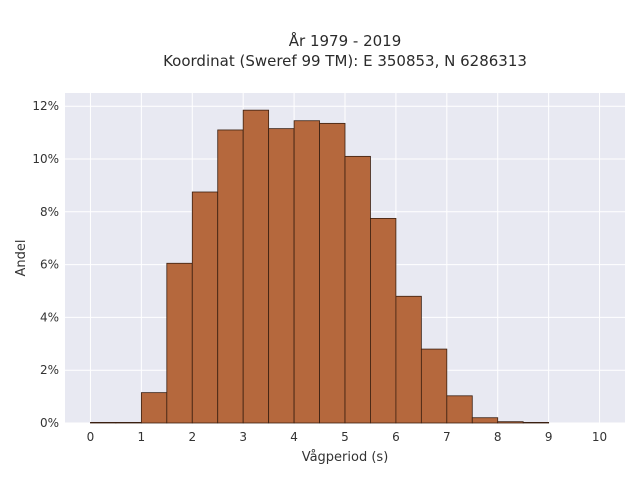  I want to click on x-tick-label: 8, so click(498, 437).